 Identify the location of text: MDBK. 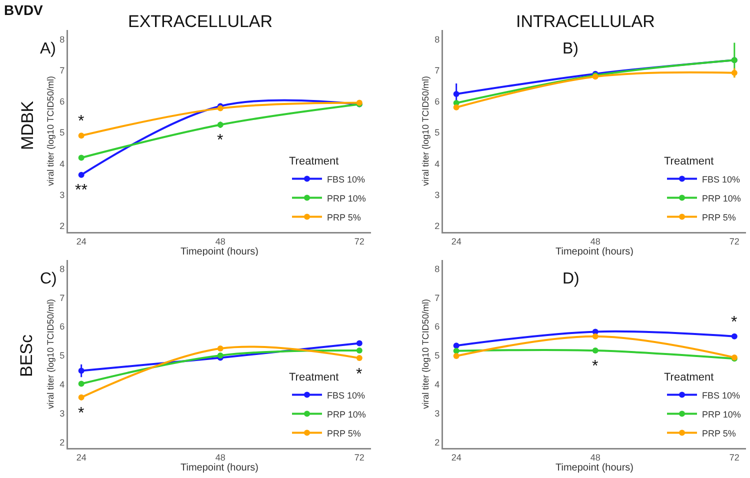
(27, 125).